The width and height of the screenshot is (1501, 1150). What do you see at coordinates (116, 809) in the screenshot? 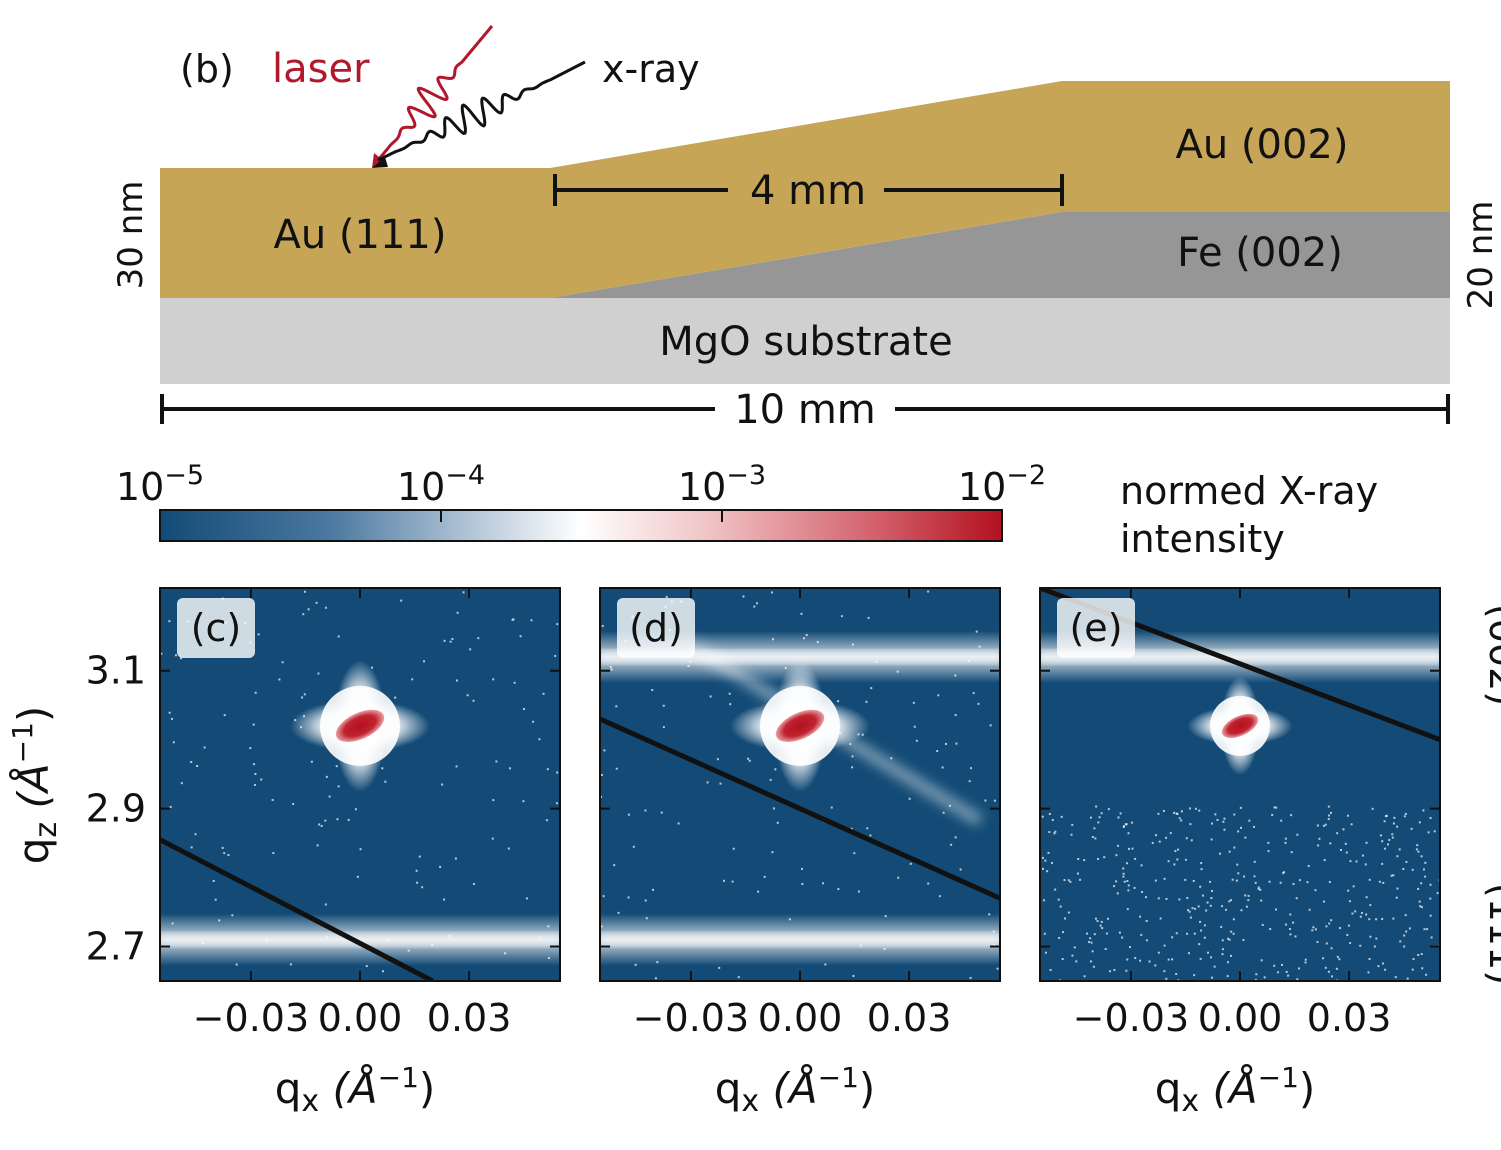
I see `y-tick-label: 2.9` at bounding box center [116, 809].